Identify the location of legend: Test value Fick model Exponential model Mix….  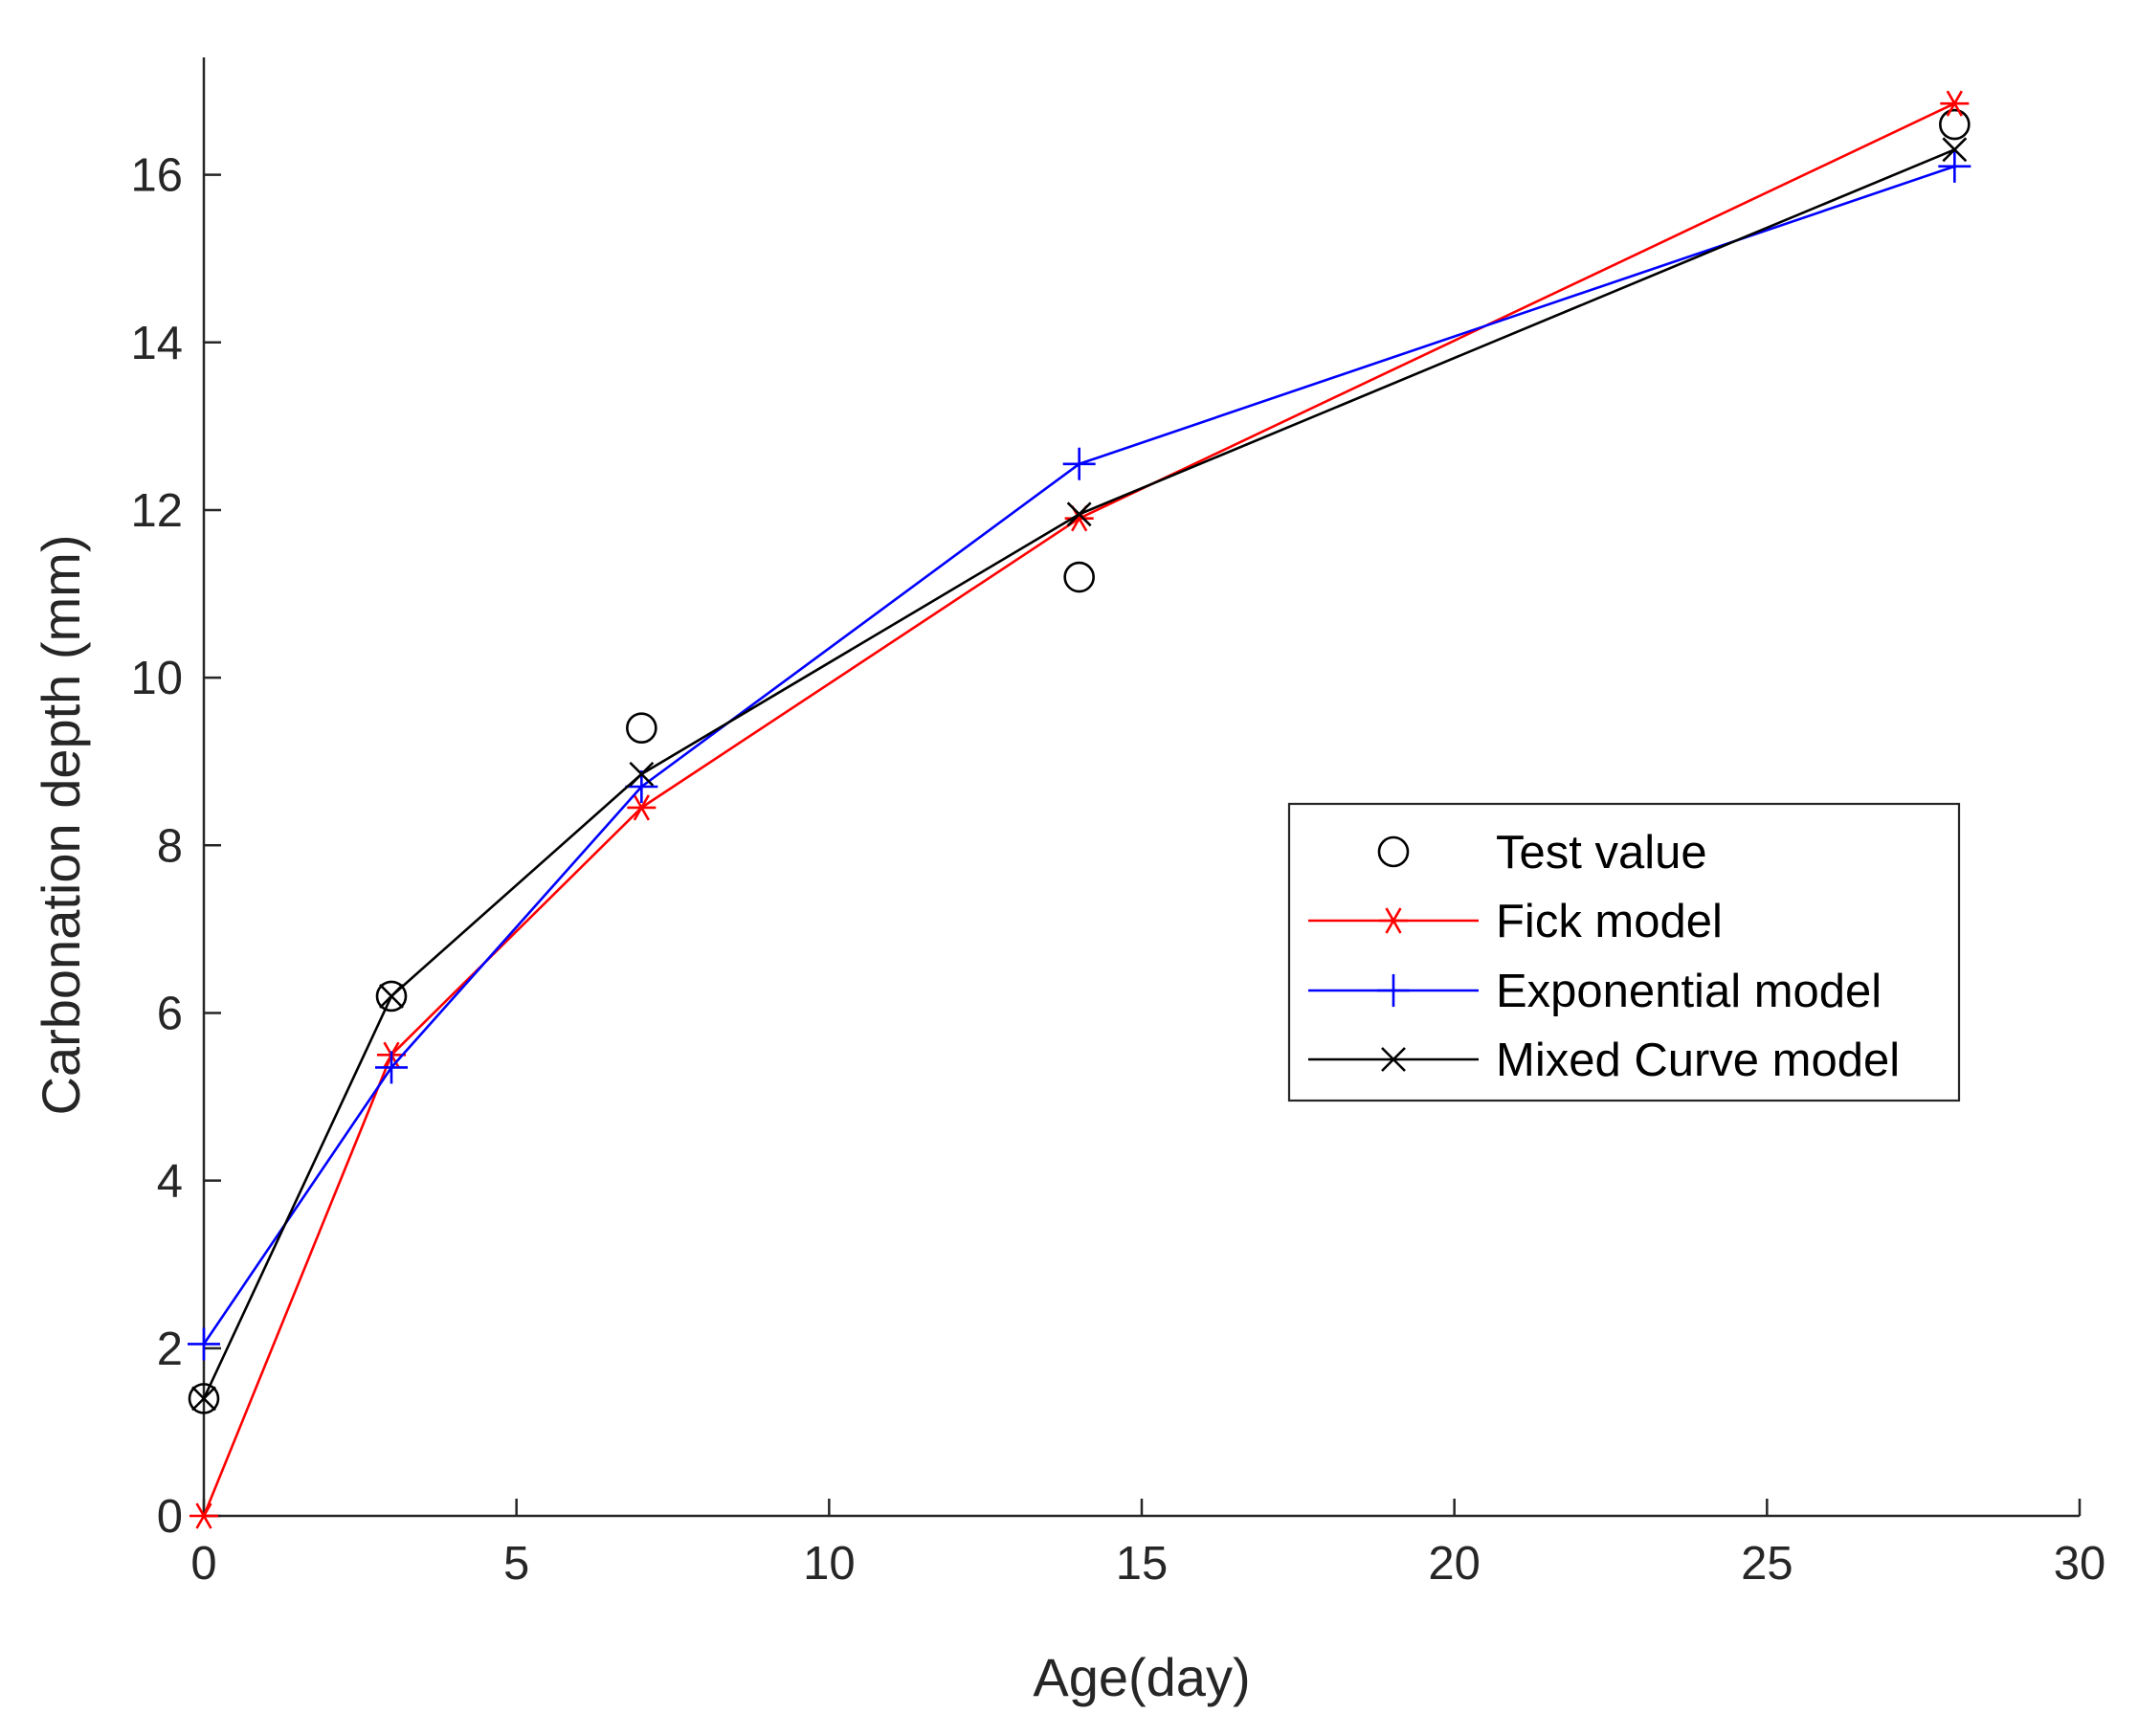
(1624, 952).